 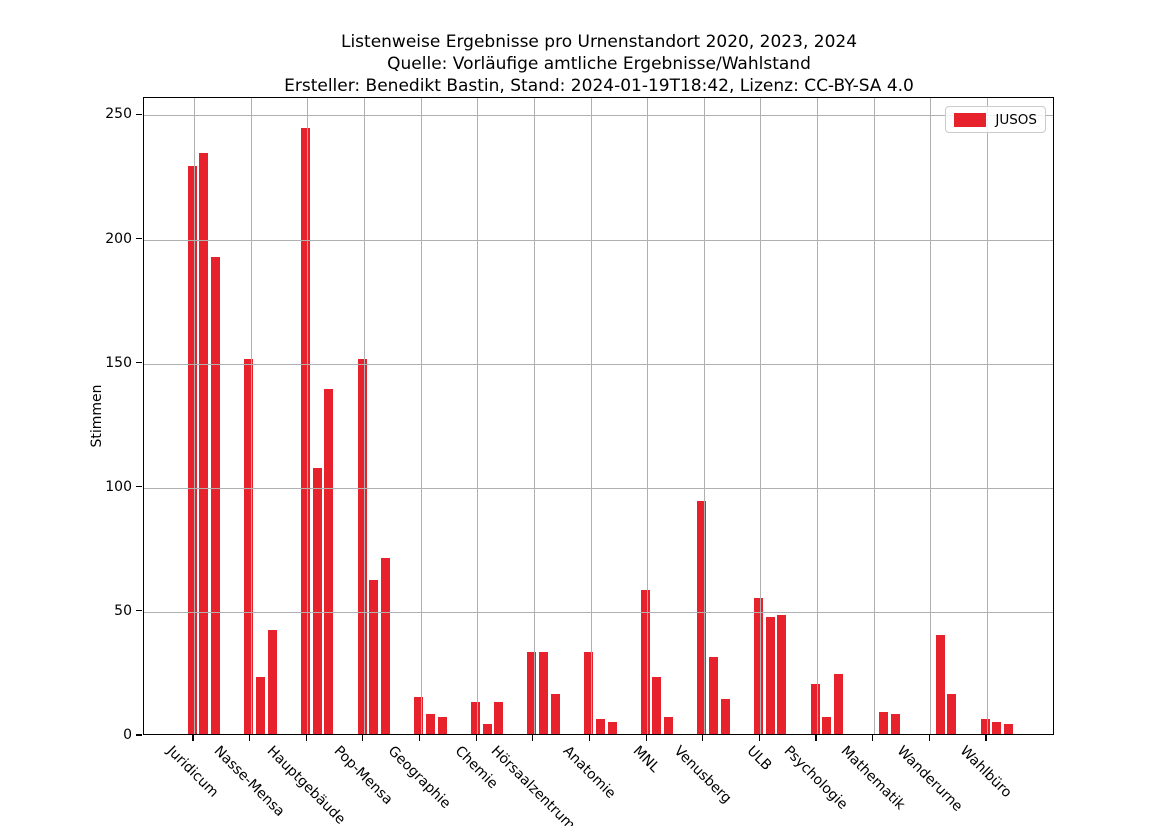 What do you see at coordinates (215, 495) in the screenshot?
I see `bar-juridicum-2024` at bounding box center [215, 495].